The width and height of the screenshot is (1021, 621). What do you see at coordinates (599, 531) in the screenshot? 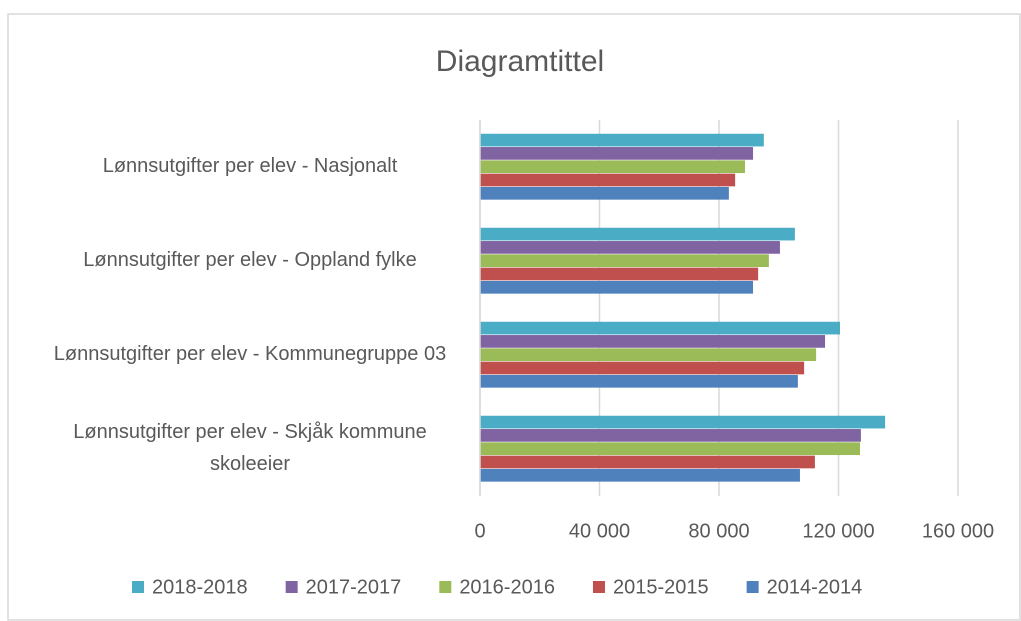
I see `x-tick-label: 40 000` at bounding box center [599, 531].